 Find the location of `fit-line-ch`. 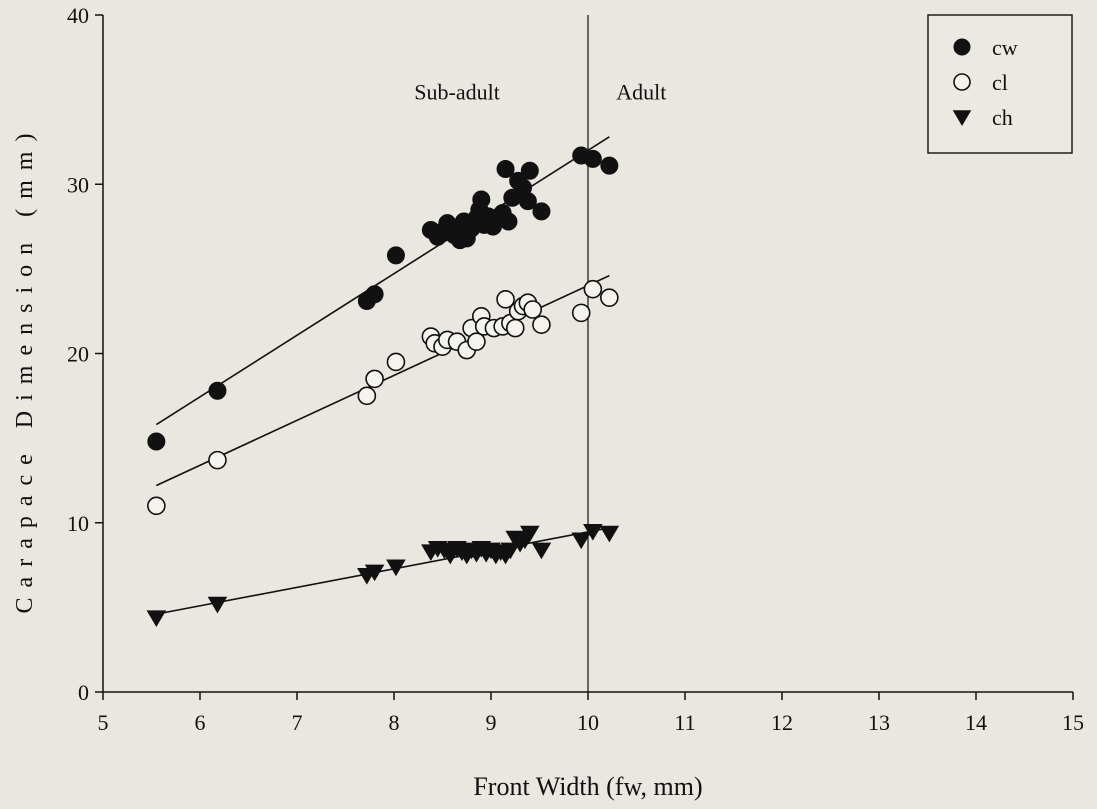

fit-line-ch is located at coordinates (383, 571).